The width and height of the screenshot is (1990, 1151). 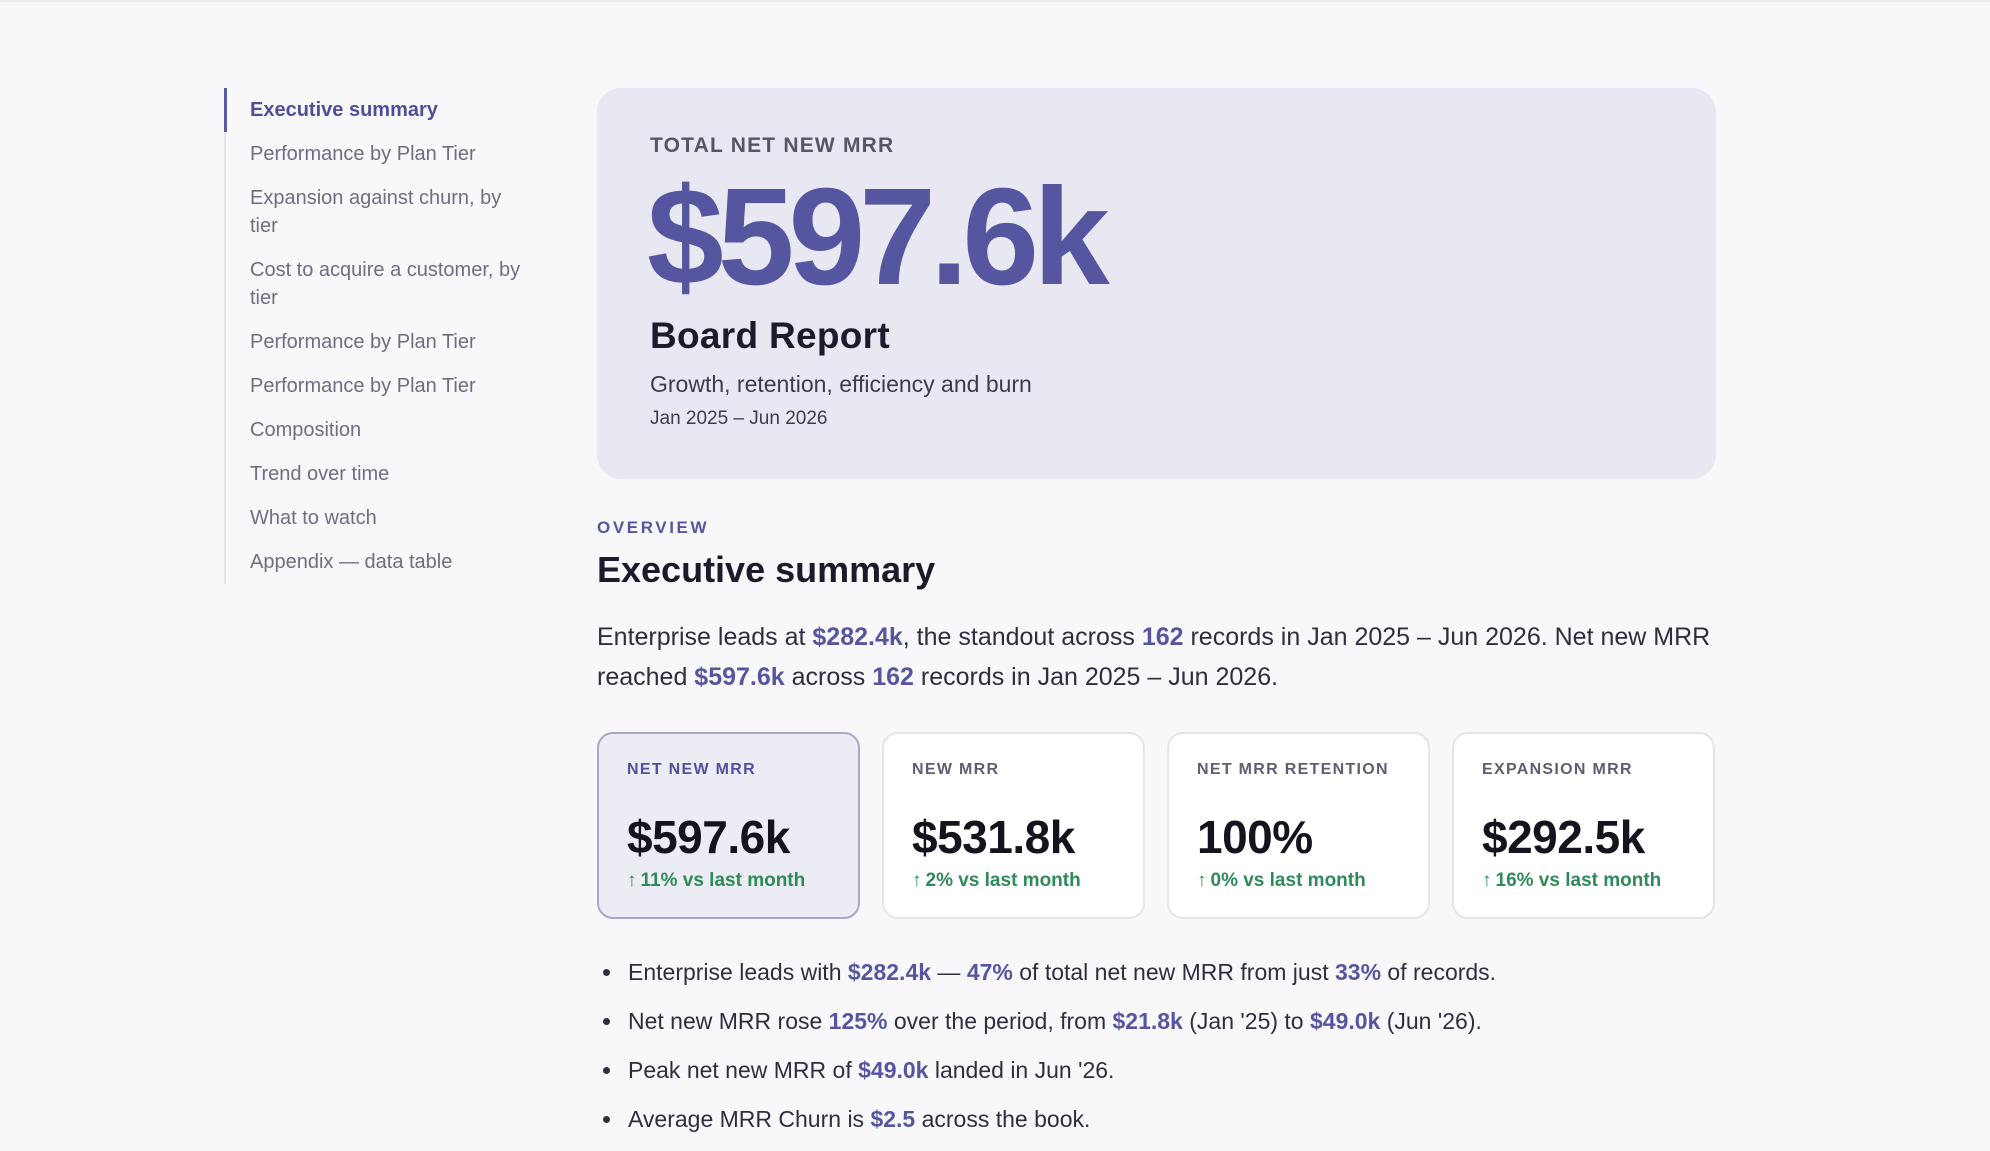 What do you see at coordinates (351, 562) in the screenshot?
I see `toc-item-appendix: Appendix — data table` at bounding box center [351, 562].